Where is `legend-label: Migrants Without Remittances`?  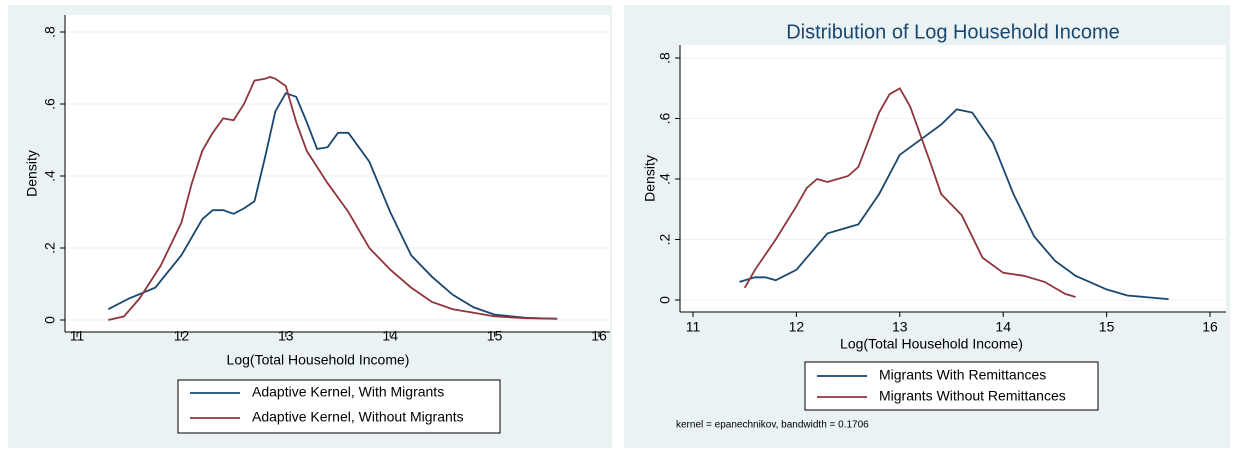 legend-label: Migrants Without Remittances is located at coordinates (972, 396).